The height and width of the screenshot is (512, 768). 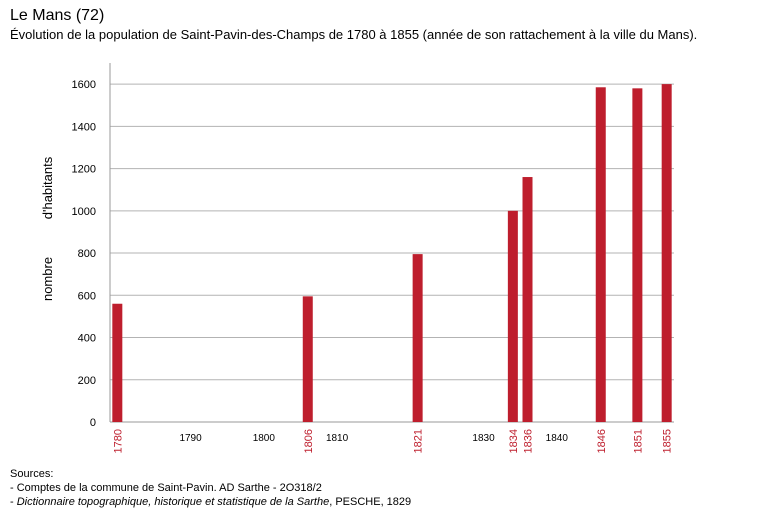 I want to click on bar-year-label: 1834, so click(x=514, y=441).